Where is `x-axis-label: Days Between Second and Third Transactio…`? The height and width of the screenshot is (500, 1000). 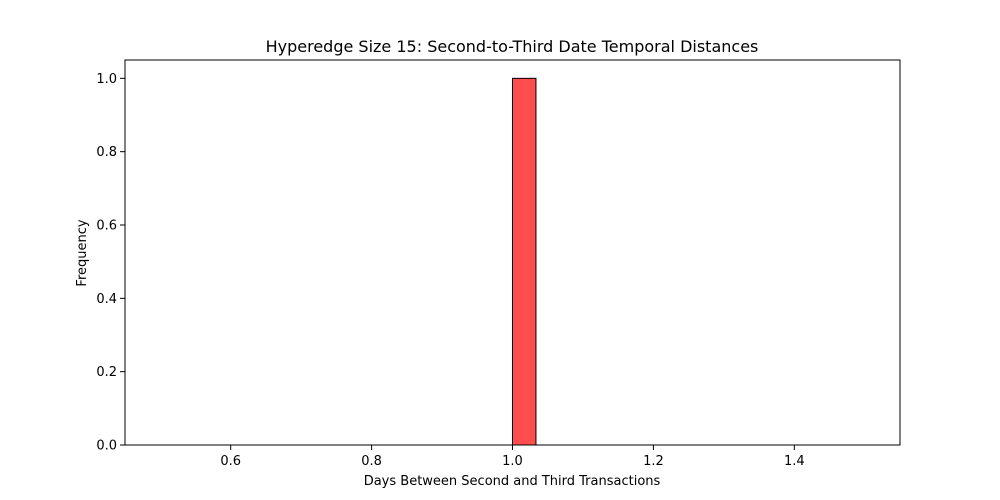
x-axis-label: Days Between Second and Third Transactio… is located at coordinates (512, 481).